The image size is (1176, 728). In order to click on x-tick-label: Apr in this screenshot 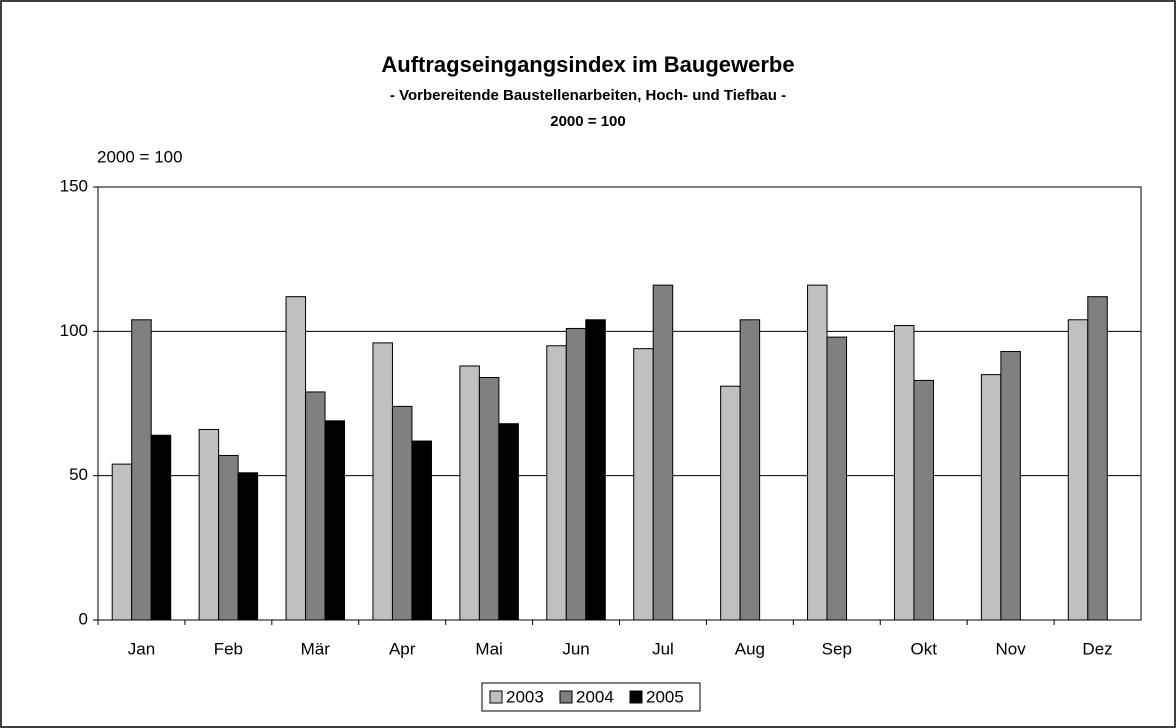, I will do `click(402, 648)`.